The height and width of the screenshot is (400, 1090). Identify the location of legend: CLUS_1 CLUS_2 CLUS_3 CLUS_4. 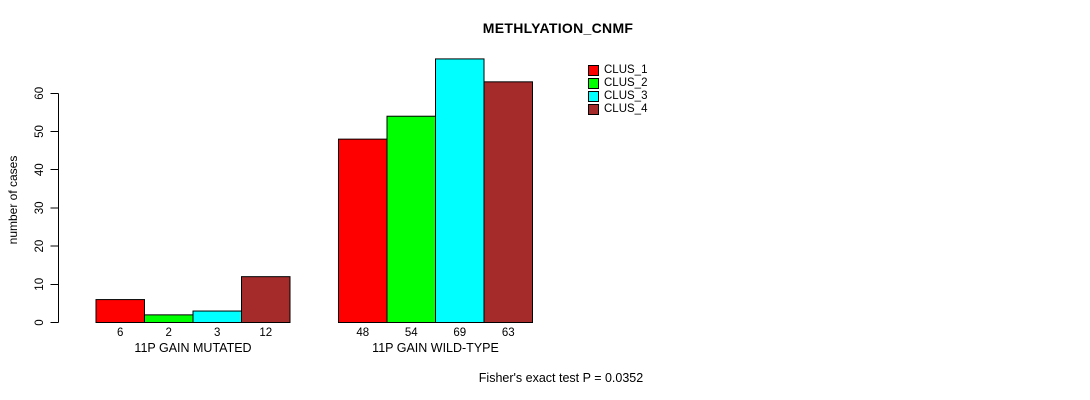
(617, 90).